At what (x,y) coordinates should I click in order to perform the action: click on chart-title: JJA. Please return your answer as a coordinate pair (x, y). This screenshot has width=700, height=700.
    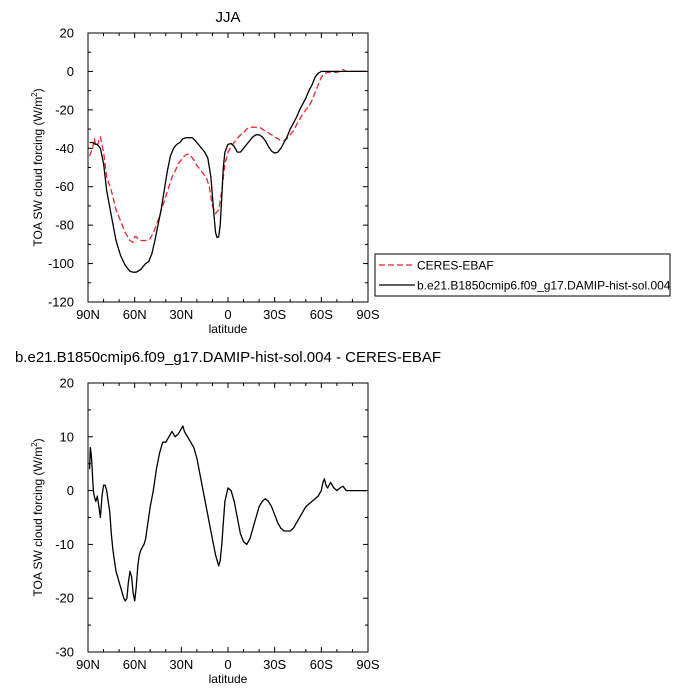
    Looking at the image, I should click on (227, 17).